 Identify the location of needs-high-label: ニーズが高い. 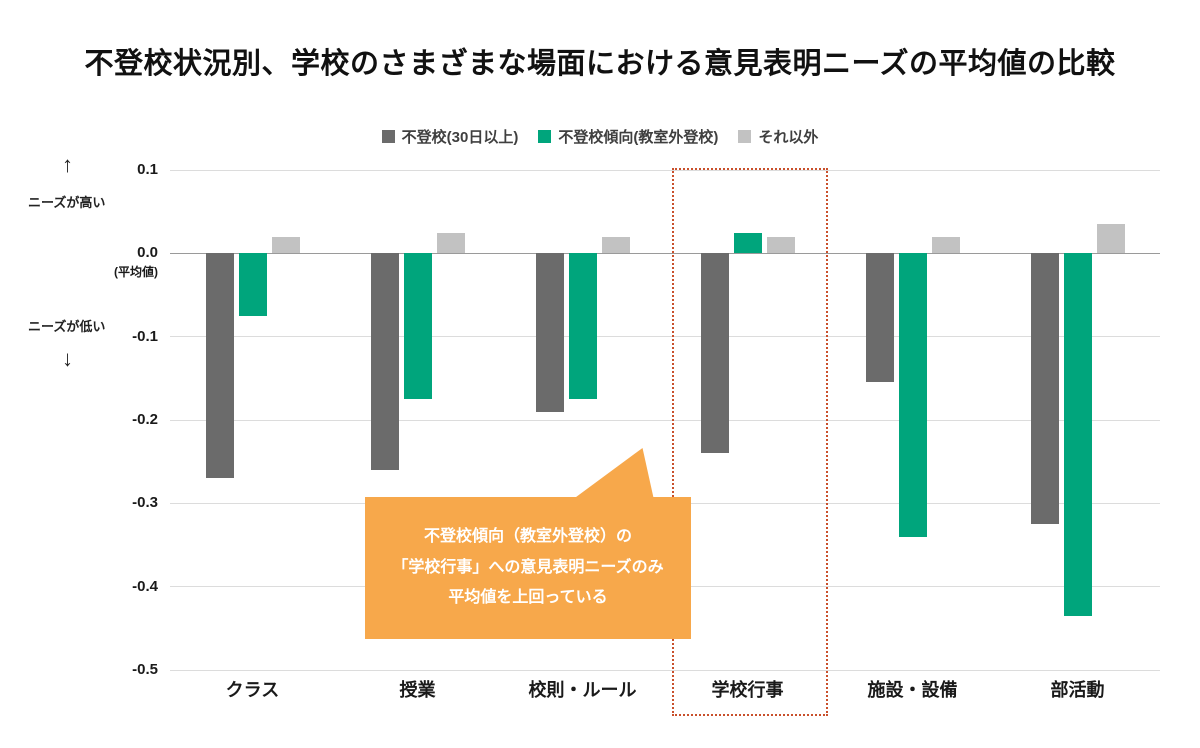
(67, 202).